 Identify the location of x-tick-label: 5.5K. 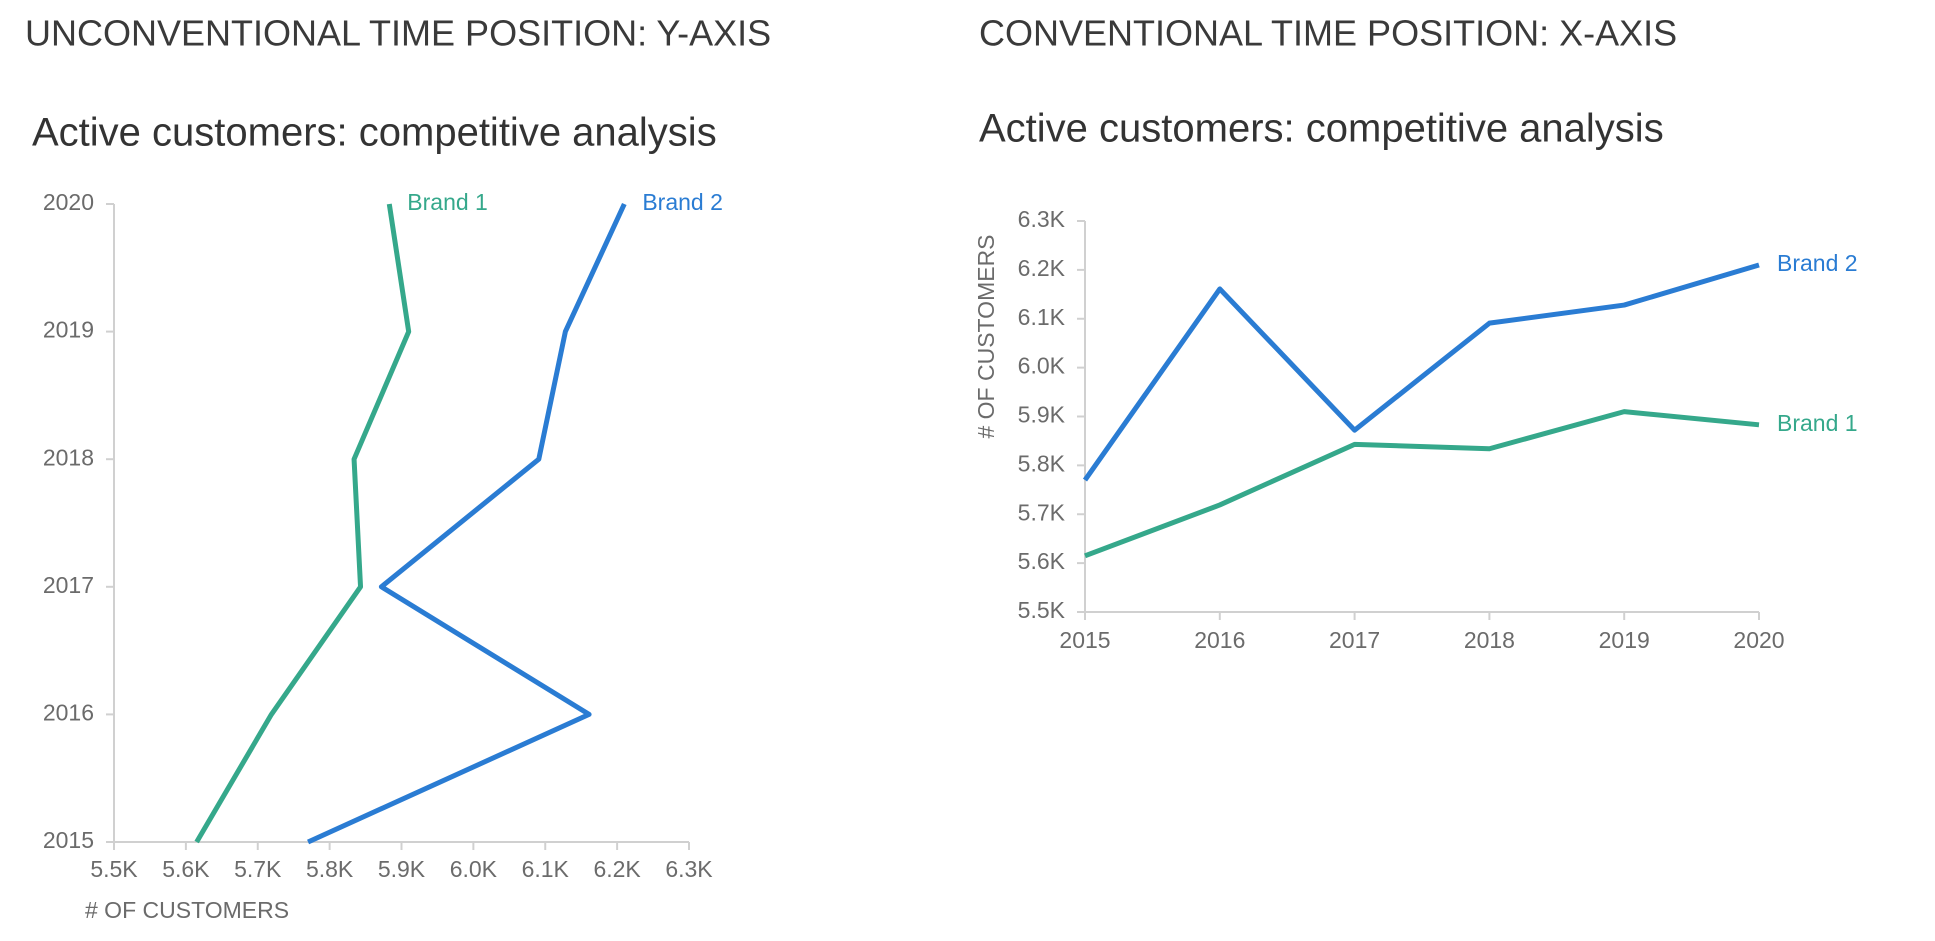
(114, 869).